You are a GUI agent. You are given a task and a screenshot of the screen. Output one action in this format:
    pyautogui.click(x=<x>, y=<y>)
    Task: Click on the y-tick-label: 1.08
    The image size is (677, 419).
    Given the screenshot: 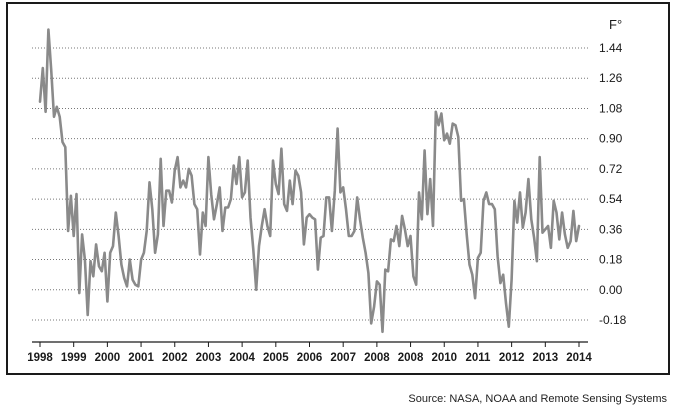 What is the action you would take?
    pyautogui.click(x=611, y=108)
    